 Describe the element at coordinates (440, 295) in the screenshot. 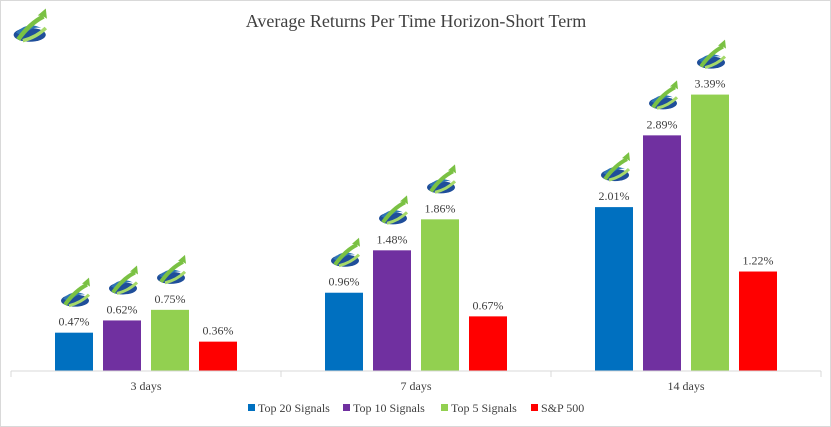

I see `bar-top-5-signals-7-days` at that location.